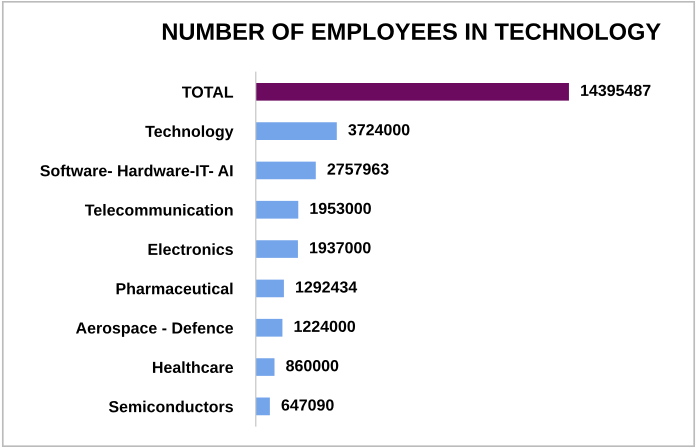 The width and height of the screenshot is (697, 448). Describe the element at coordinates (379, 130) in the screenshot. I see `data-label: 3724000` at that location.